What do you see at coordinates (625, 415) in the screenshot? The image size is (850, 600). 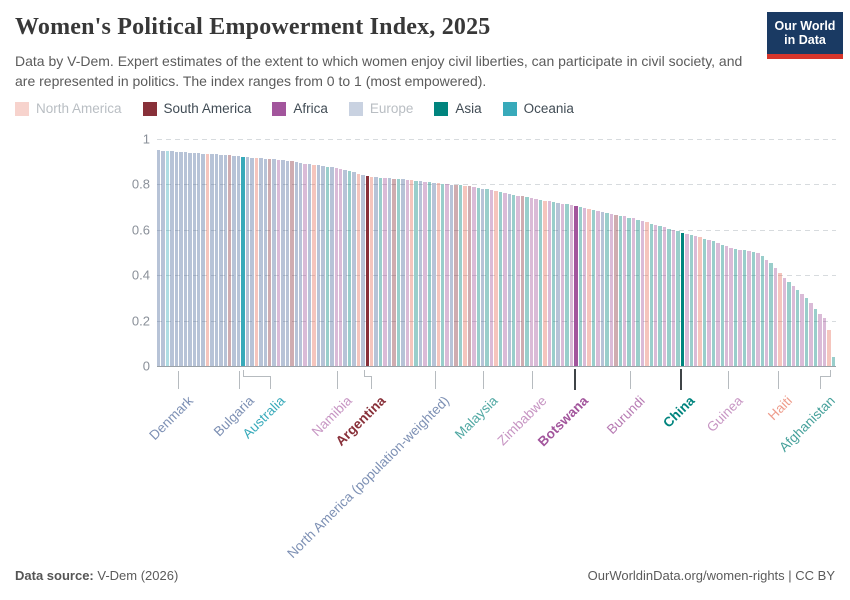 I see `country-label-burundi: Burundi` at bounding box center [625, 415].